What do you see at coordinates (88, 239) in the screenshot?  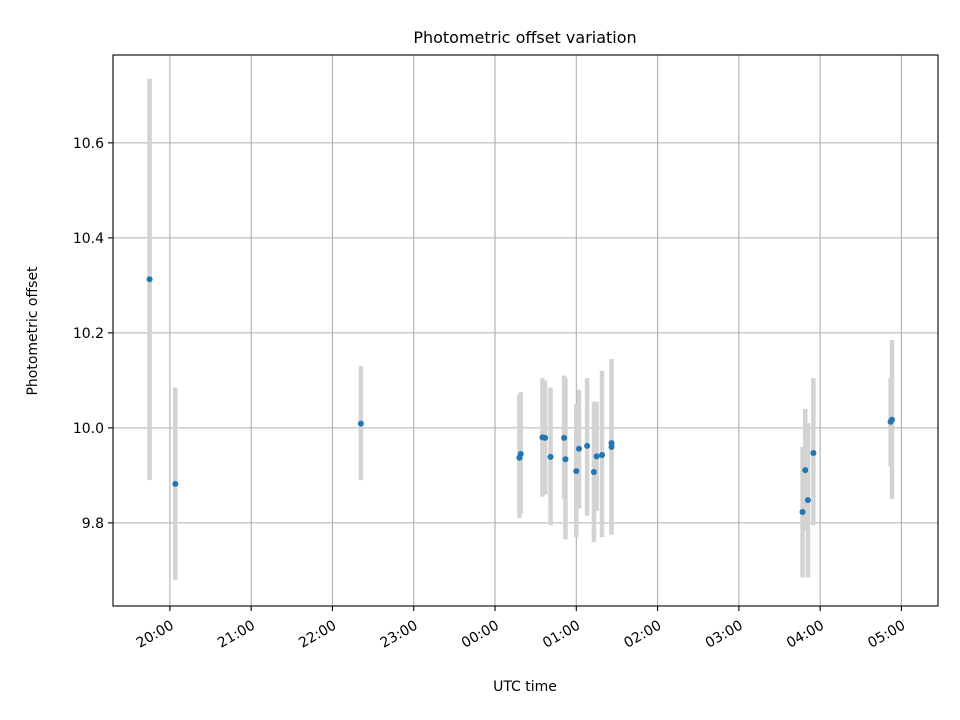 I see `y-tick-label: 10.4` at bounding box center [88, 239].